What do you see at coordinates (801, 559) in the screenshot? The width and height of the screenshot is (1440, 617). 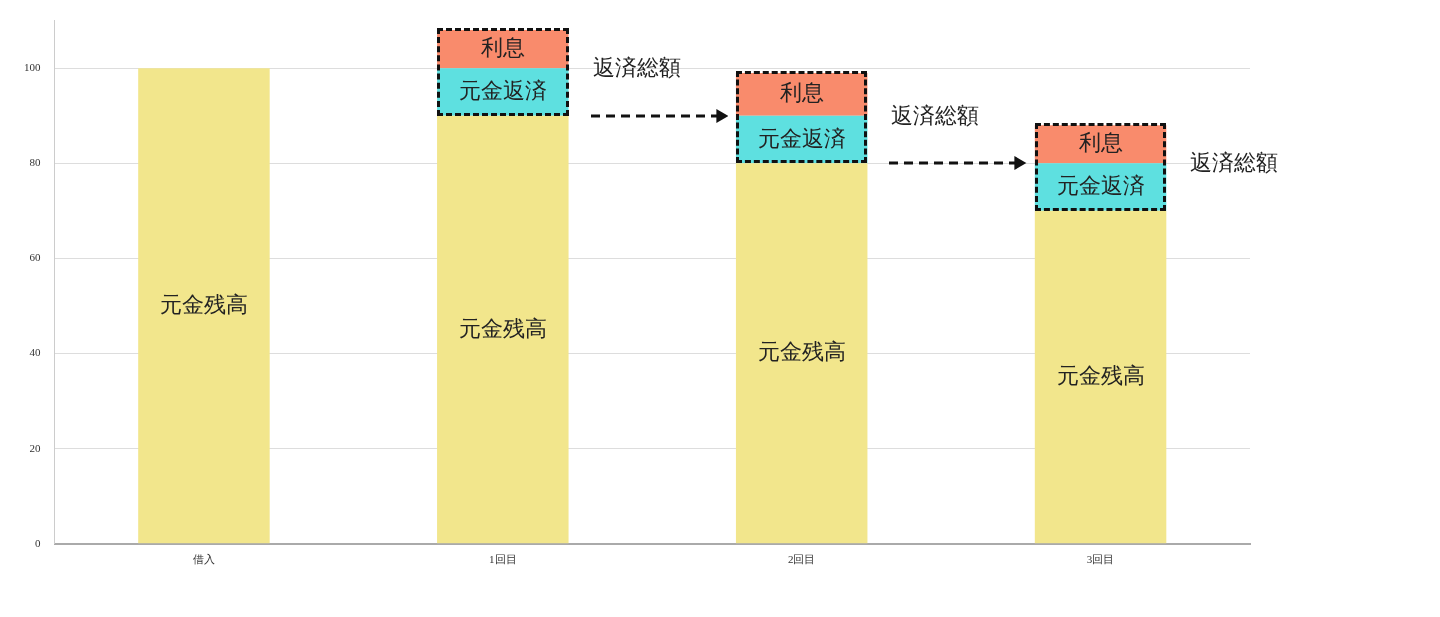 I see `x-tick-label: 2回目` at bounding box center [801, 559].